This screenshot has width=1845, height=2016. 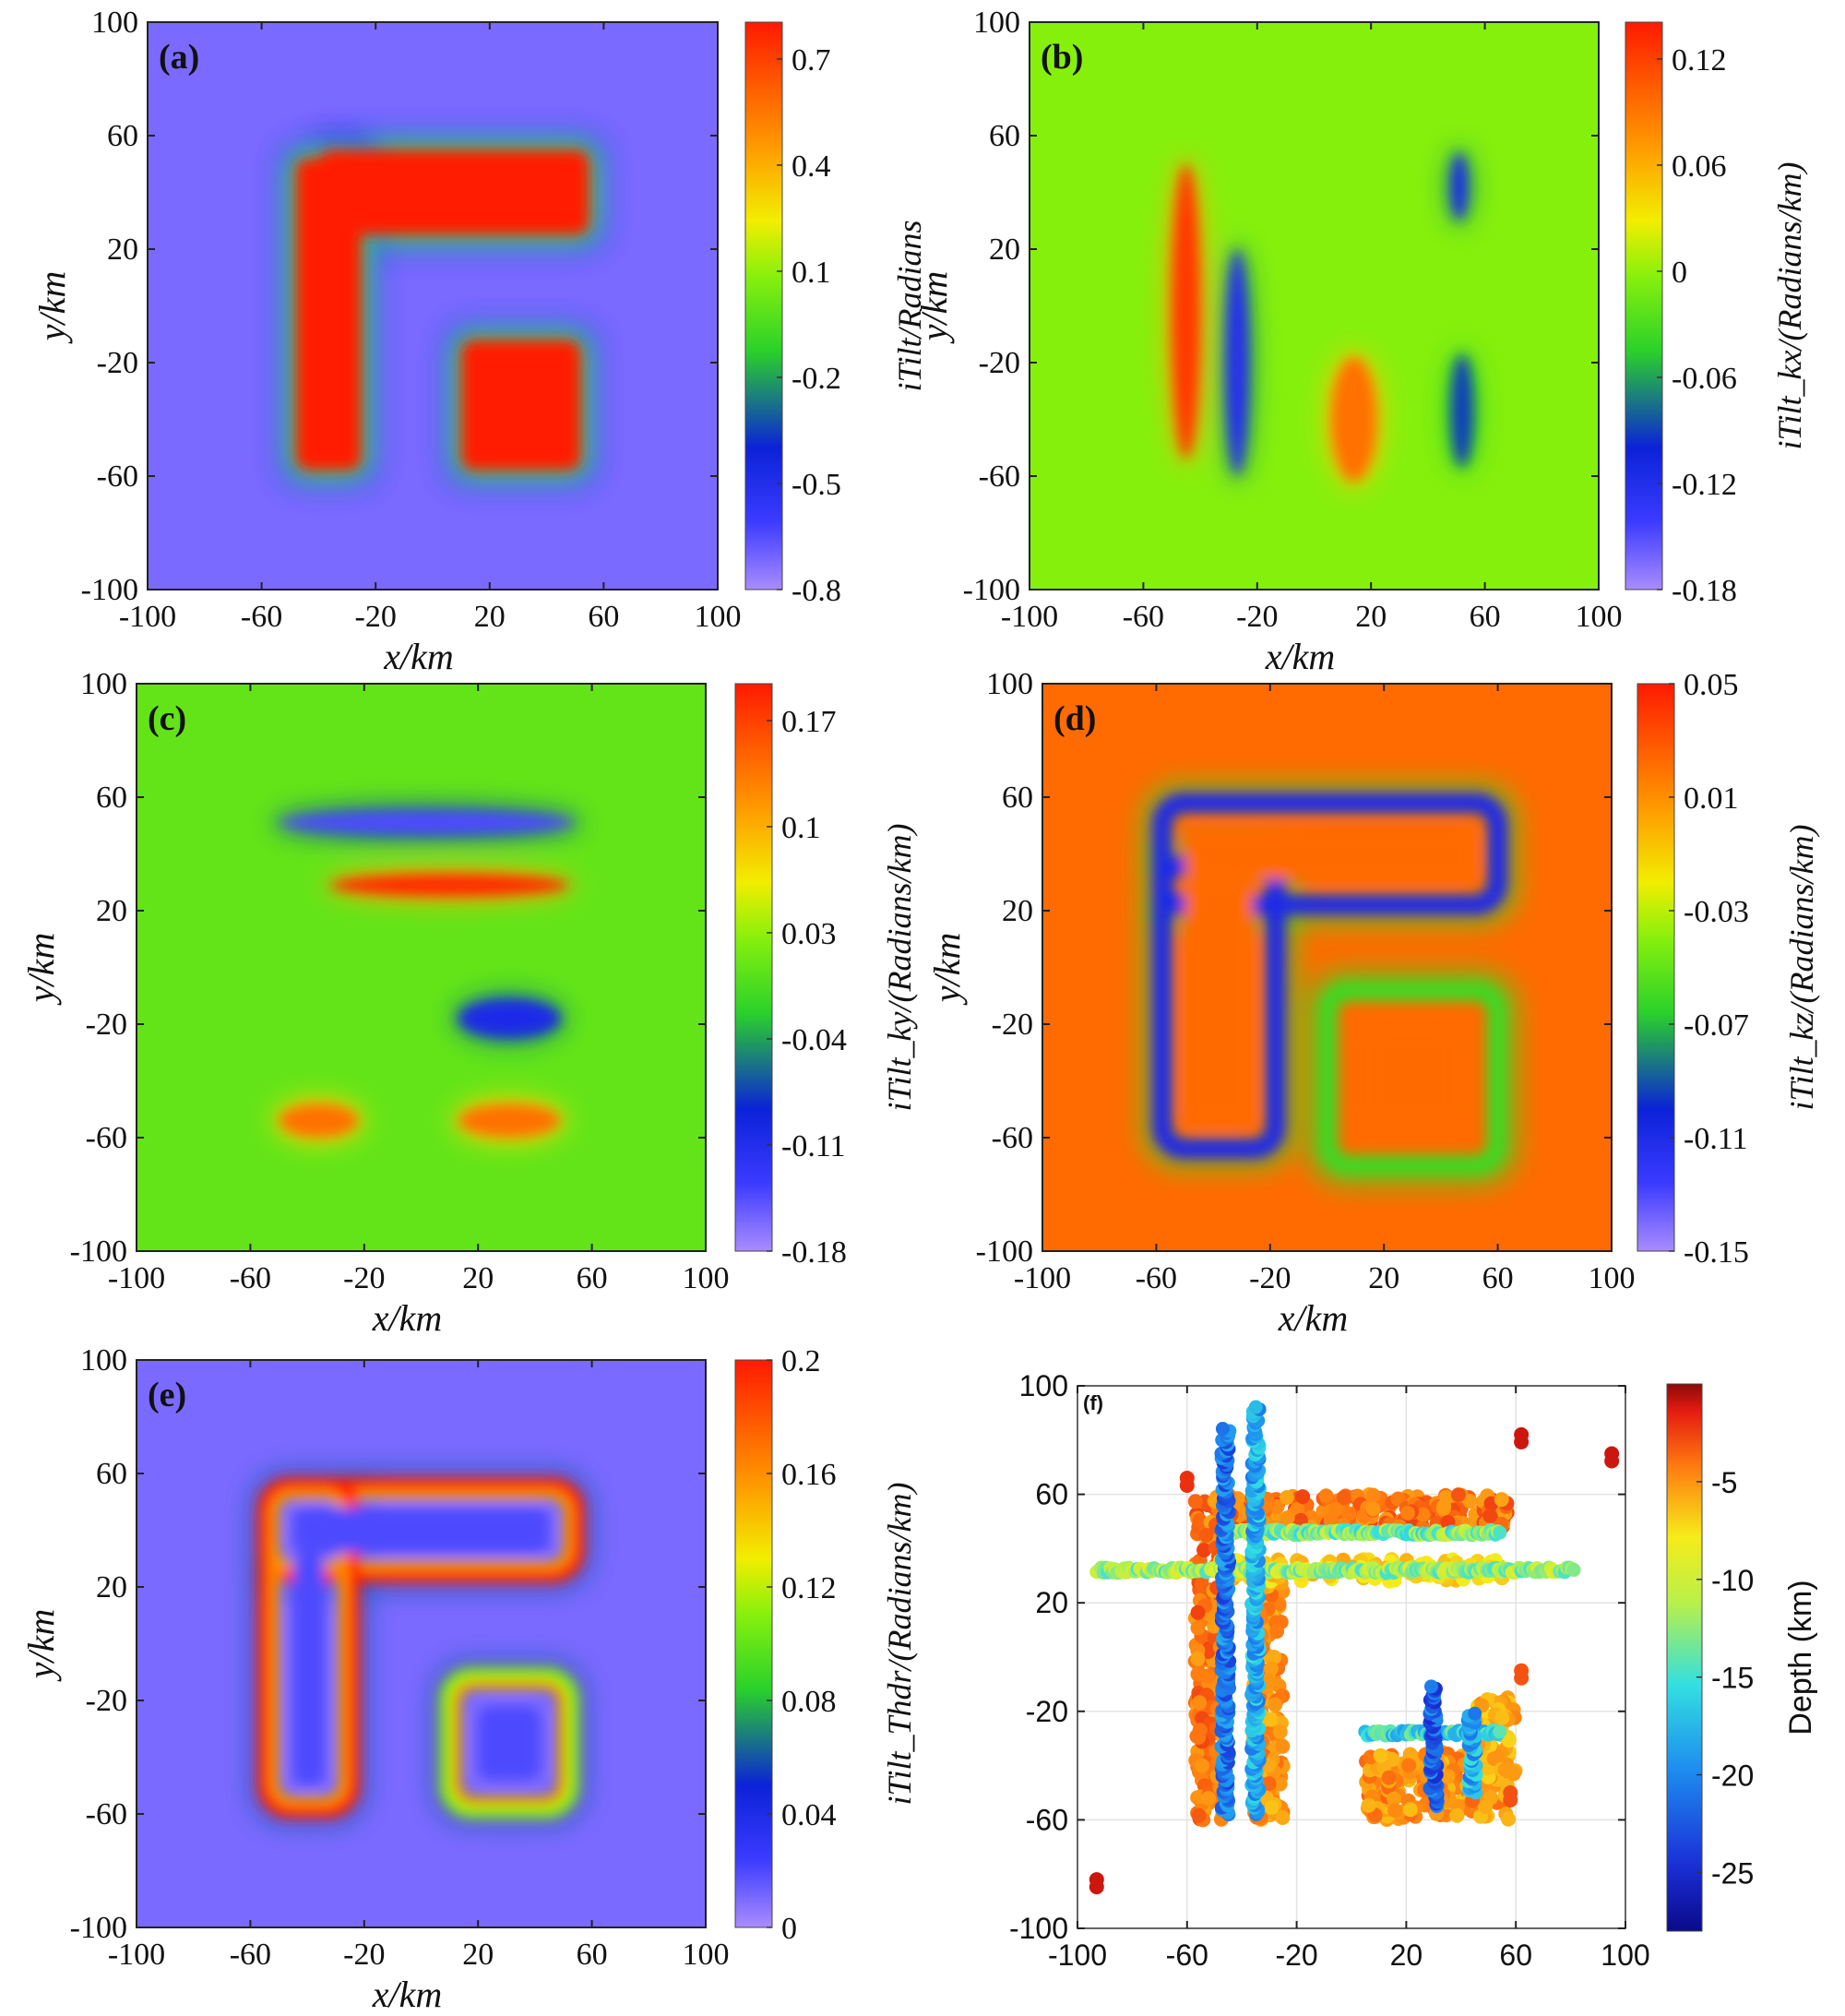 I want to click on panel-label: (e), so click(x=167, y=1395).